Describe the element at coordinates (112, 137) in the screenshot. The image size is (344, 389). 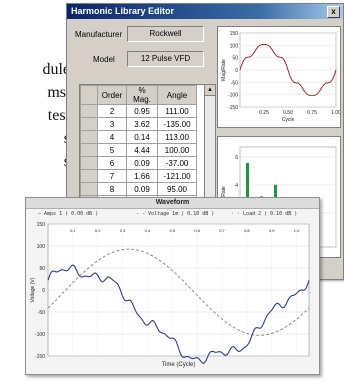
I see `order-cell: 4` at that location.